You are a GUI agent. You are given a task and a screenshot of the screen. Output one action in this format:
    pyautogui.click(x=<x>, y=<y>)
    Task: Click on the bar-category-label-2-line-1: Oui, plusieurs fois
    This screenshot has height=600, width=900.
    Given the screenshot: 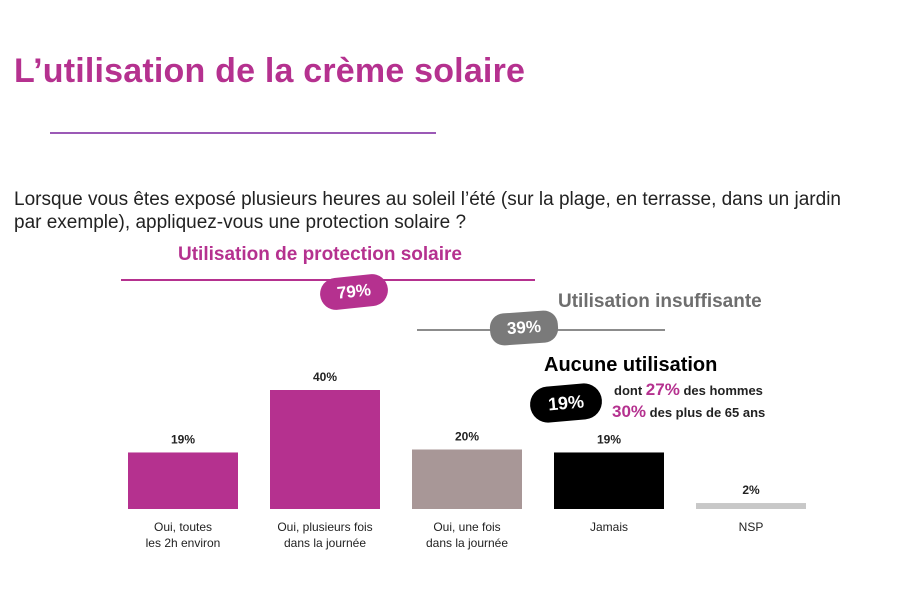 What is the action you would take?
    pyautogui.click(x=325, y=527)
    